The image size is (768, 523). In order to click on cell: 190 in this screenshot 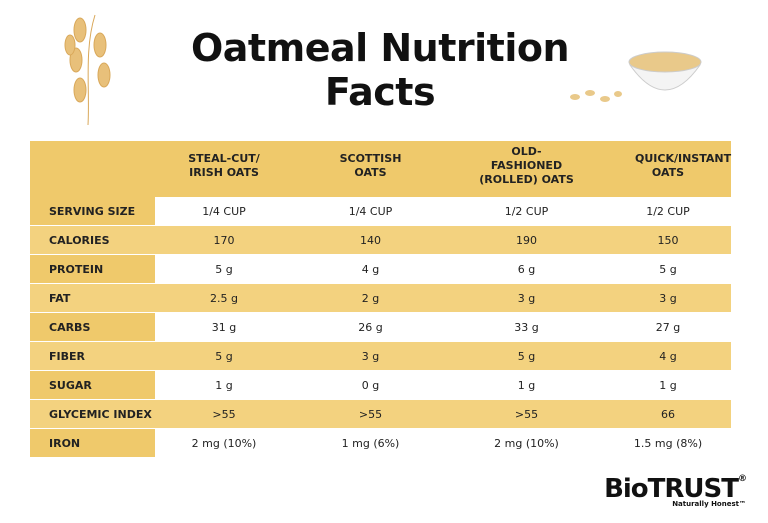, I will do `click(526, 240)`.